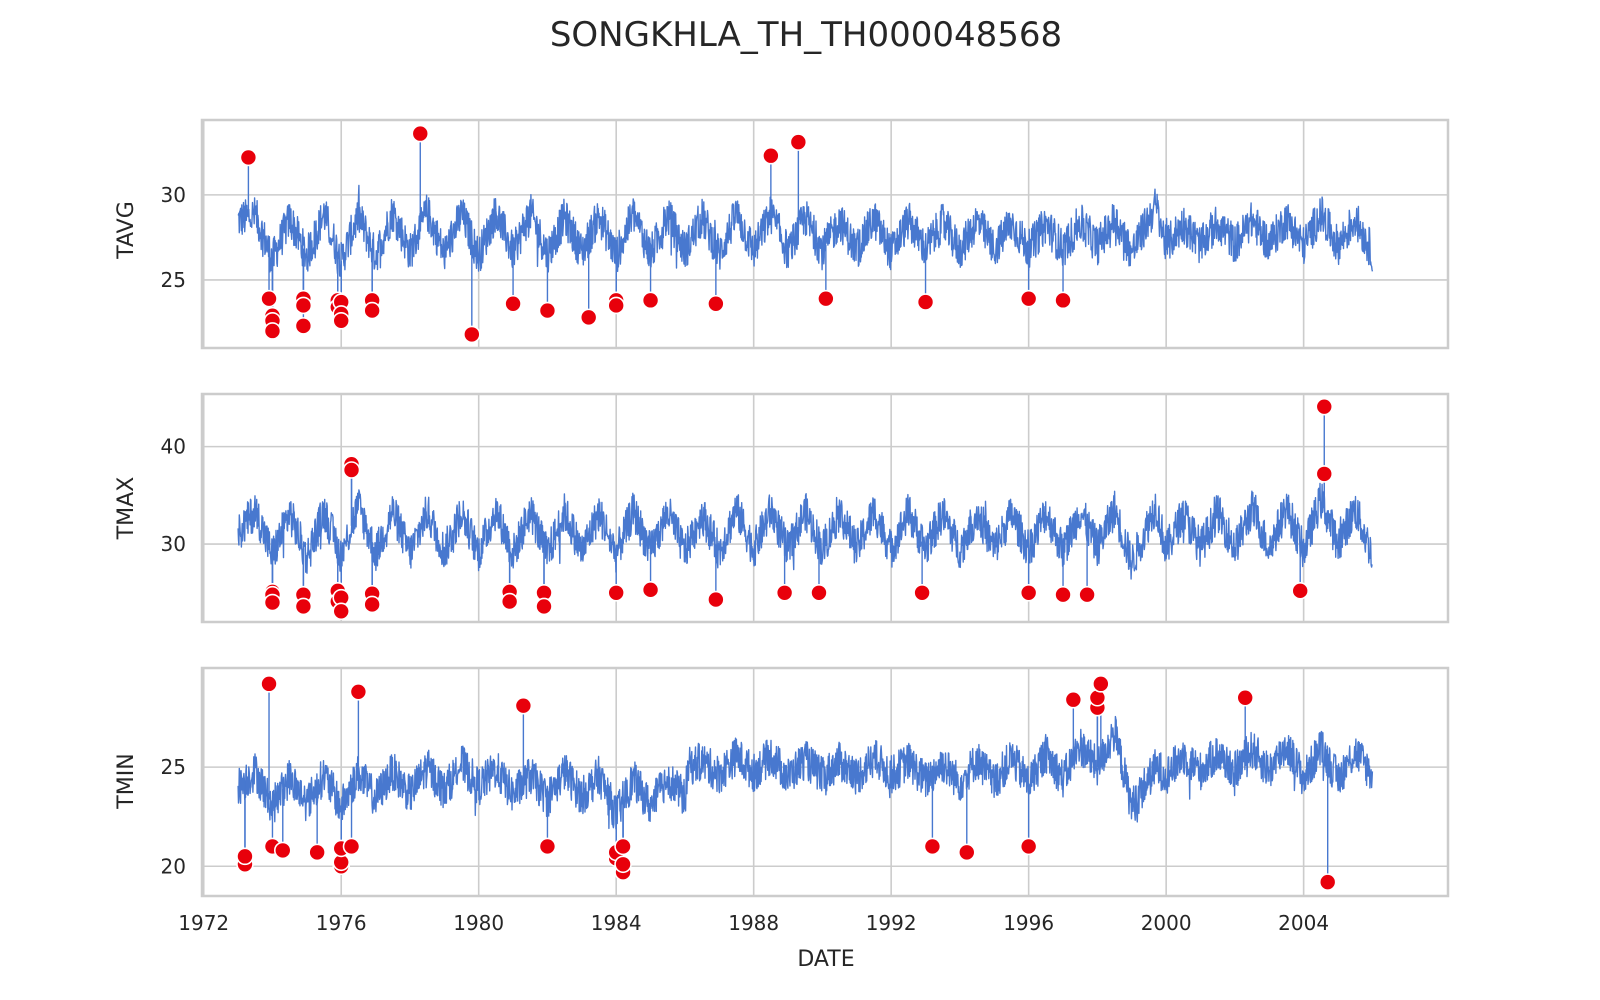  Describe the element at coordinates (203, 923) in the screenshot. I see `xtick-label: 1972` at that location.